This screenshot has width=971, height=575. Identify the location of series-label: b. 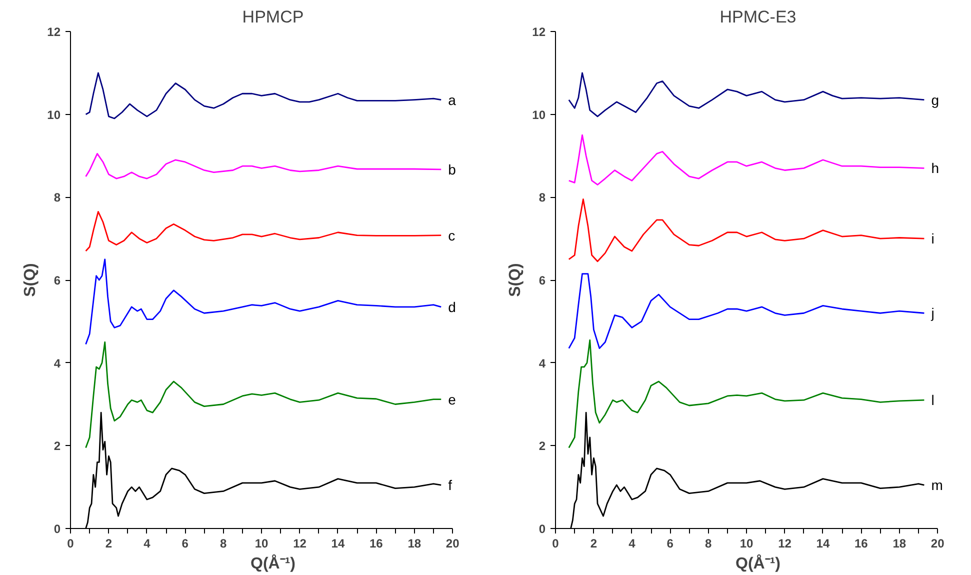
(452, 169).